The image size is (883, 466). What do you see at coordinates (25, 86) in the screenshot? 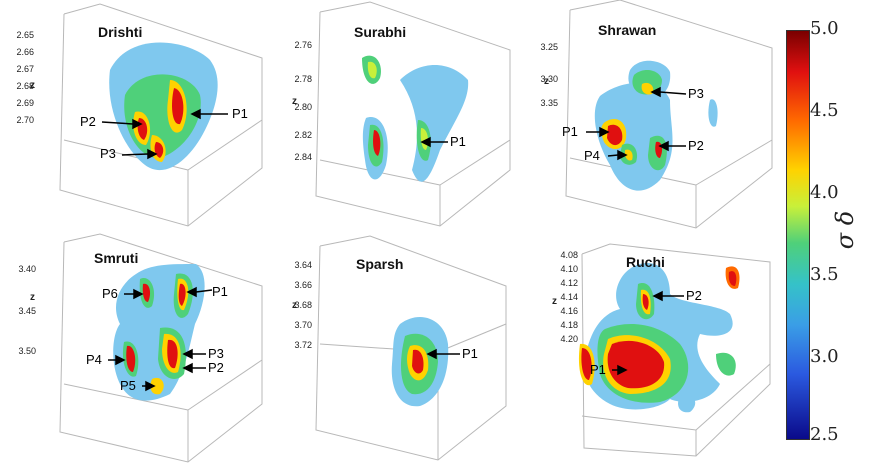
I see `z-tick: 2.68` at bounding box center [25, 86].